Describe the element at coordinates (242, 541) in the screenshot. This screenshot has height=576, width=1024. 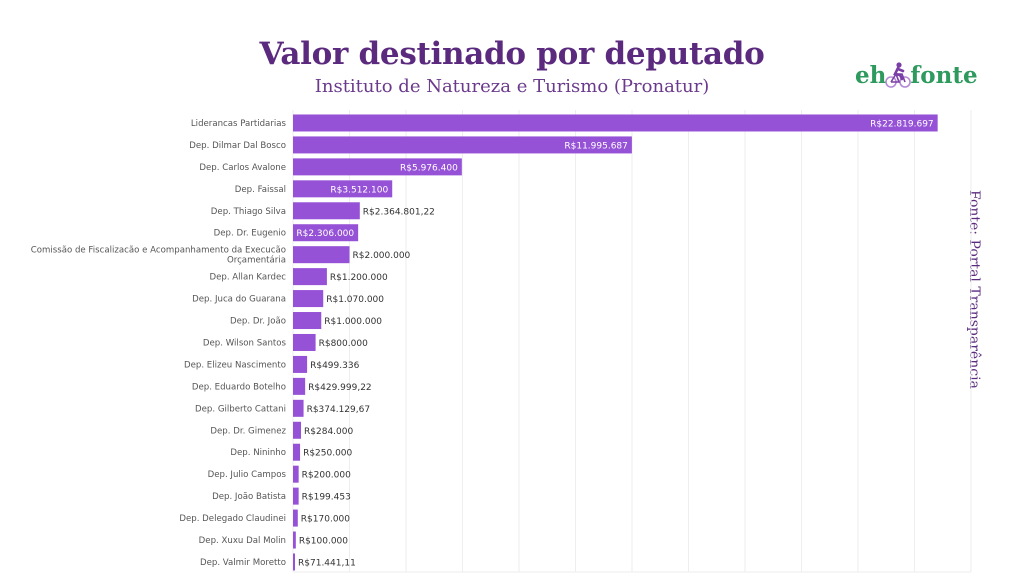
I see `category-label: Dep. Xuxu Dal Molin` at that location.